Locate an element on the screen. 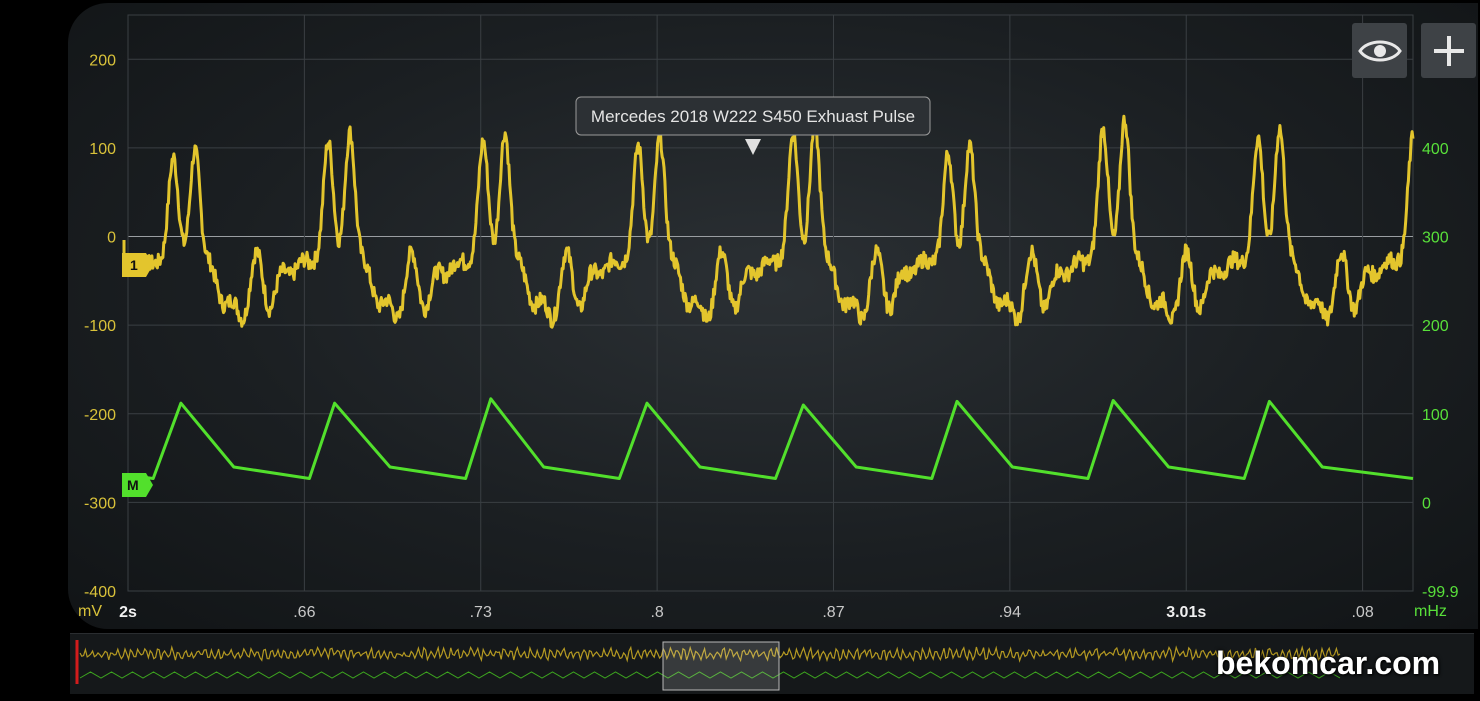 Image resolution: width=1480 pixels, height=701 pixels. left-axis-tick-label: -400 is located at coordinates (100, 592).